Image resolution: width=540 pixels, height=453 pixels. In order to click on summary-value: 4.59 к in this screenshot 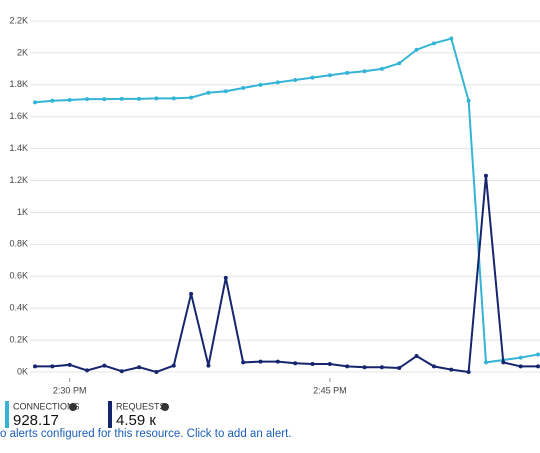, I will do `click(136, 420)`.